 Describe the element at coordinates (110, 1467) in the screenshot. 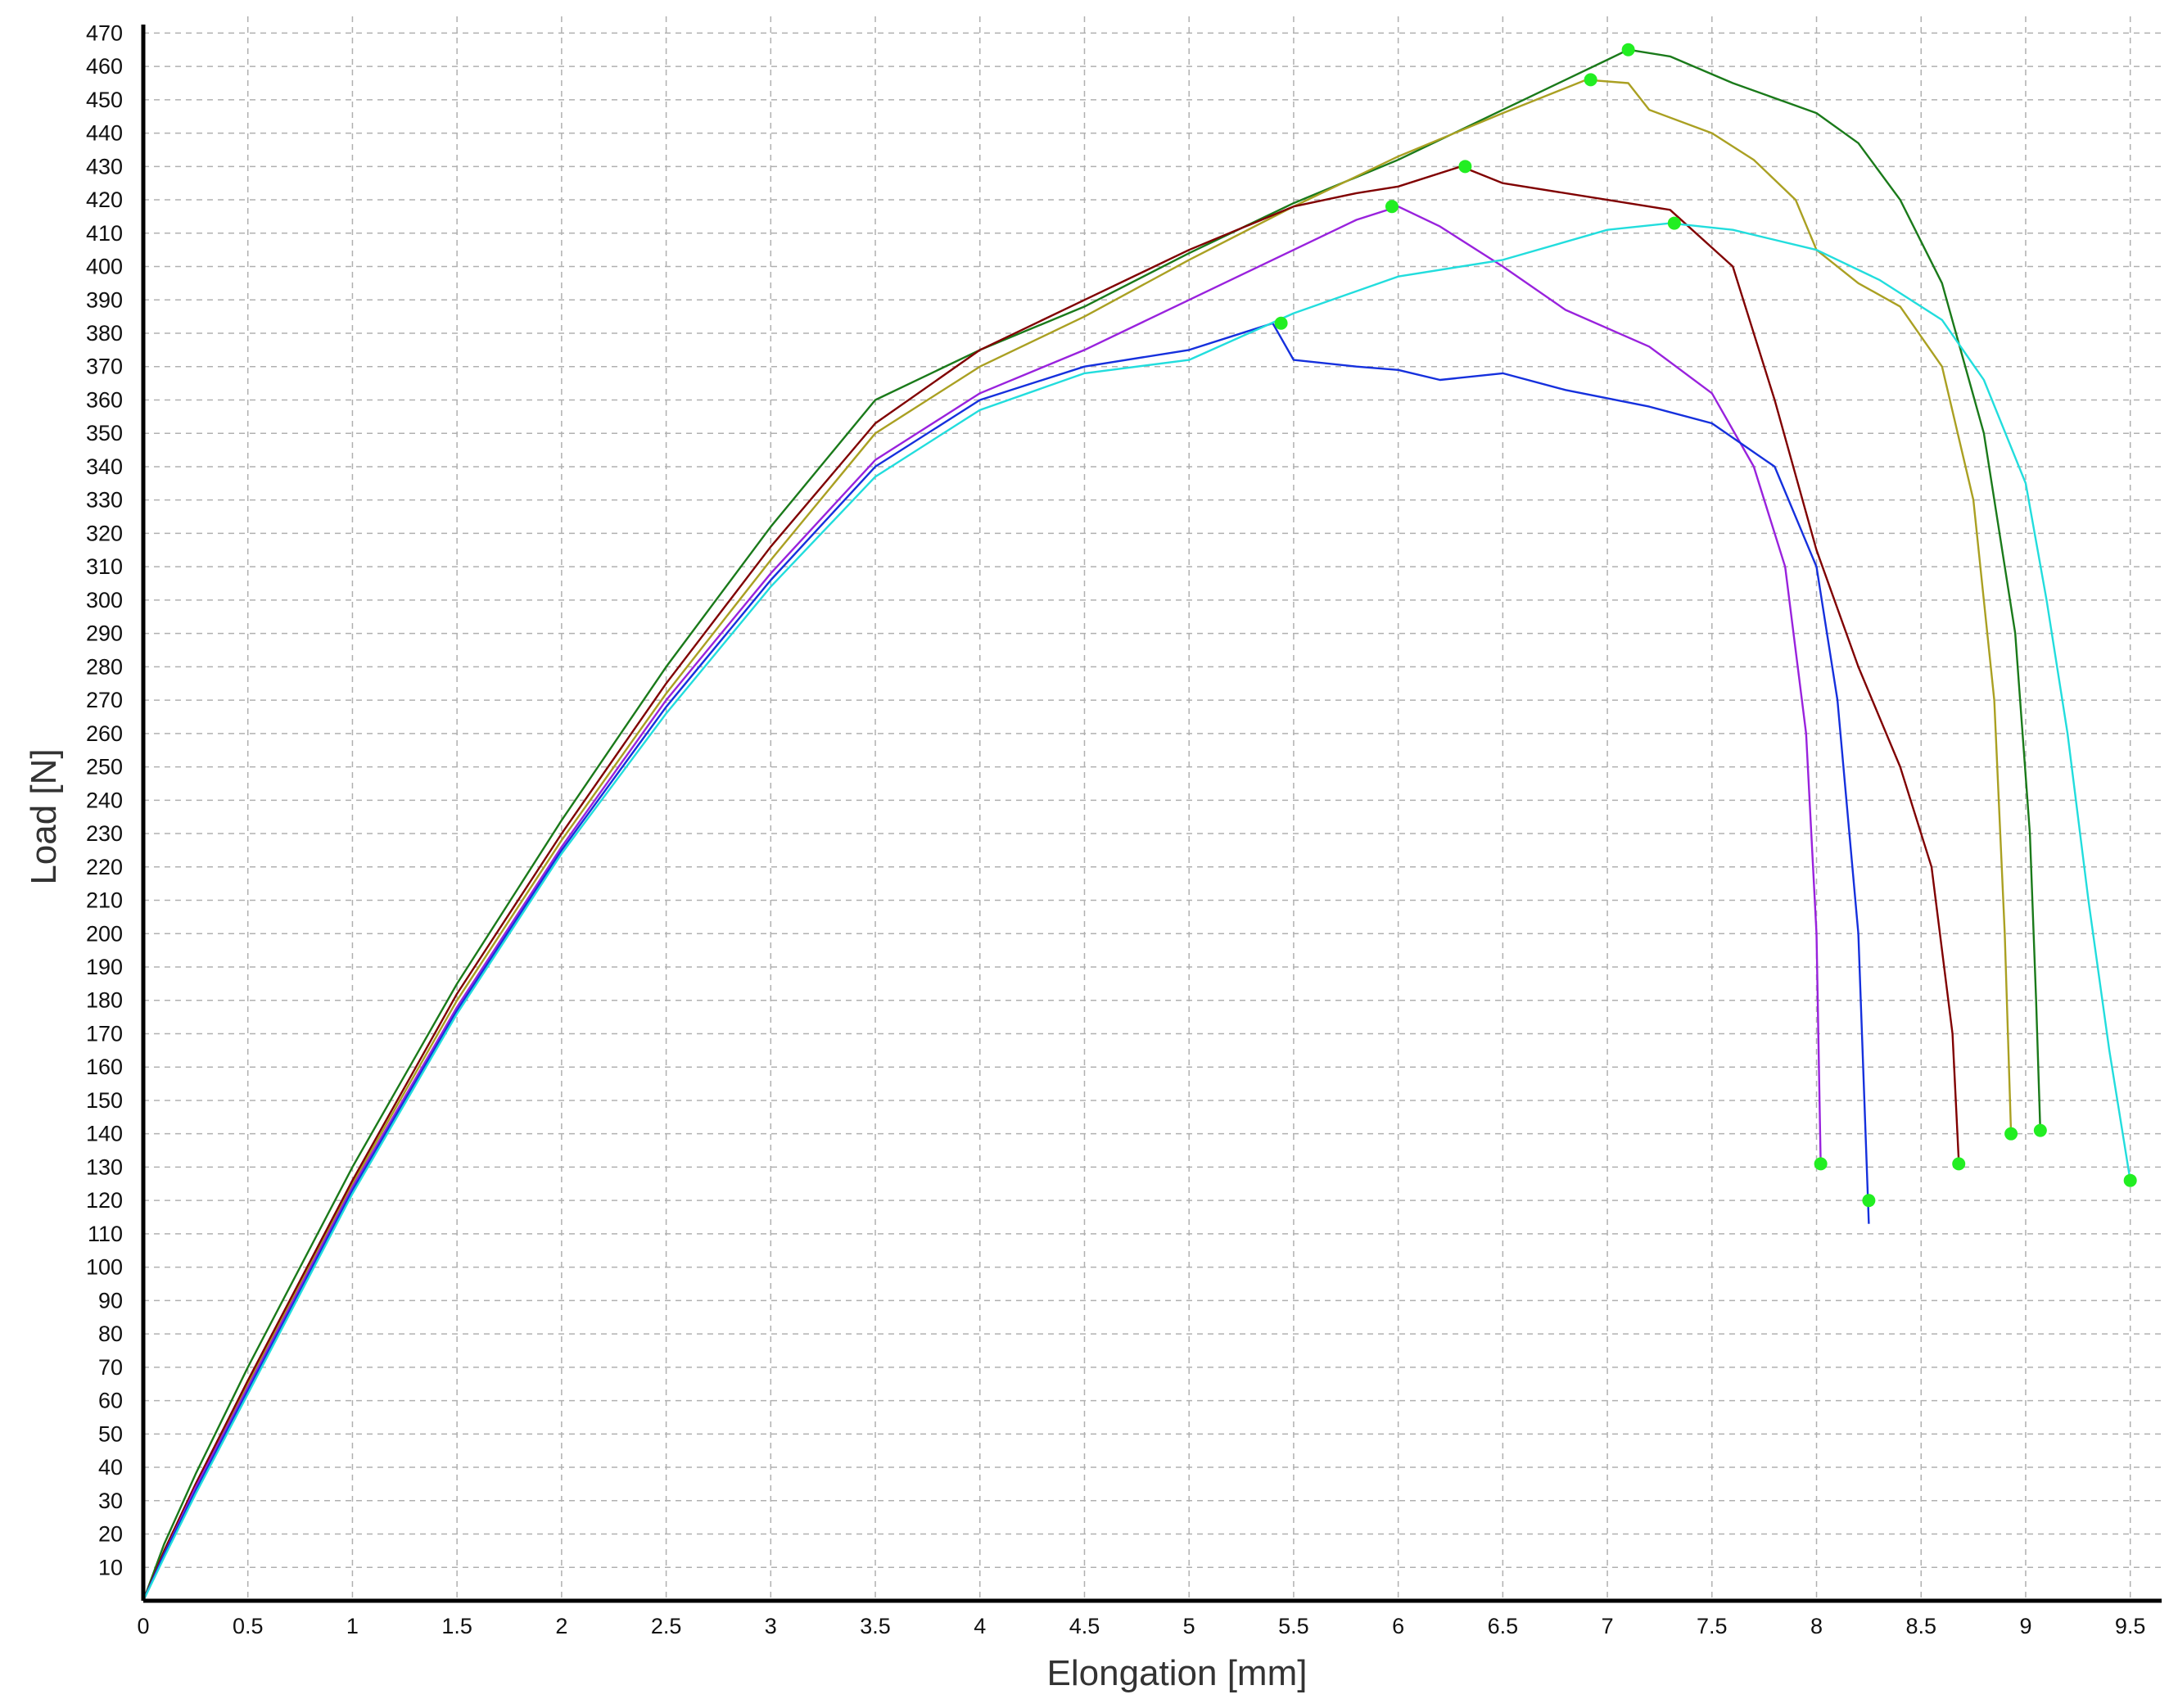

I see `y-tick-label: 40` at that location.